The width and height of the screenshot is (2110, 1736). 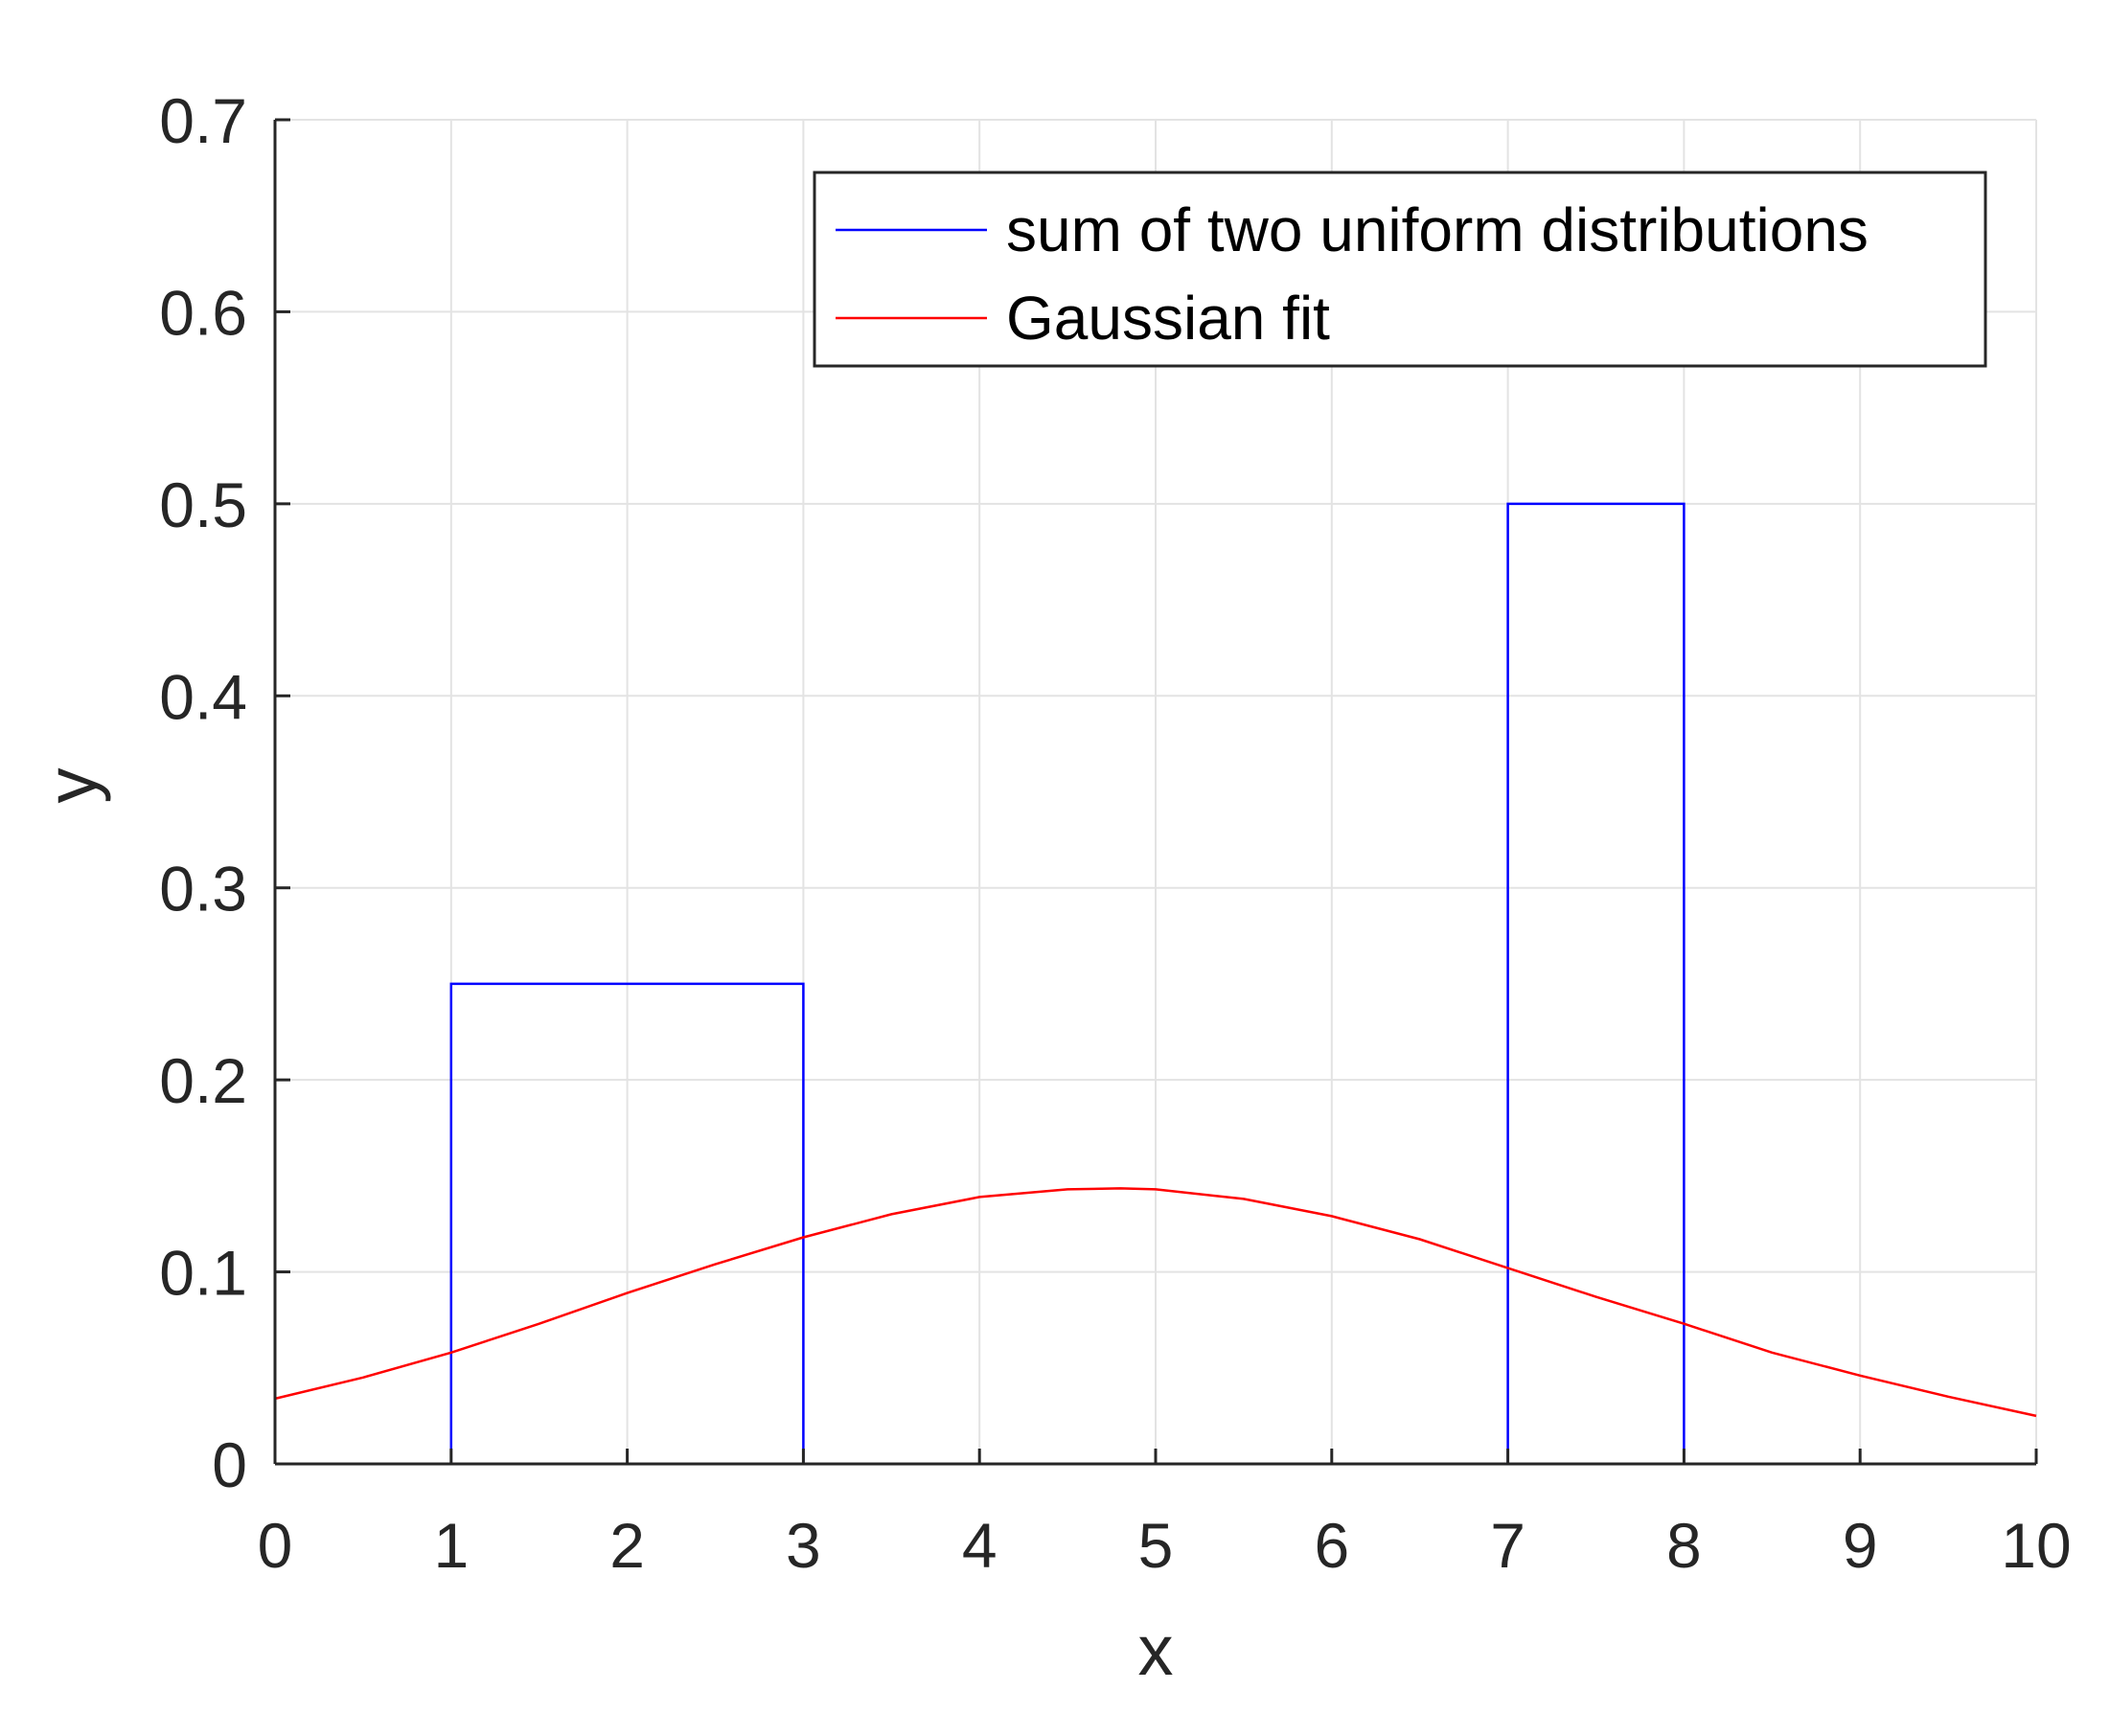 I want to click on y-tick-label: 0.1, so click(x=203, y=1274).